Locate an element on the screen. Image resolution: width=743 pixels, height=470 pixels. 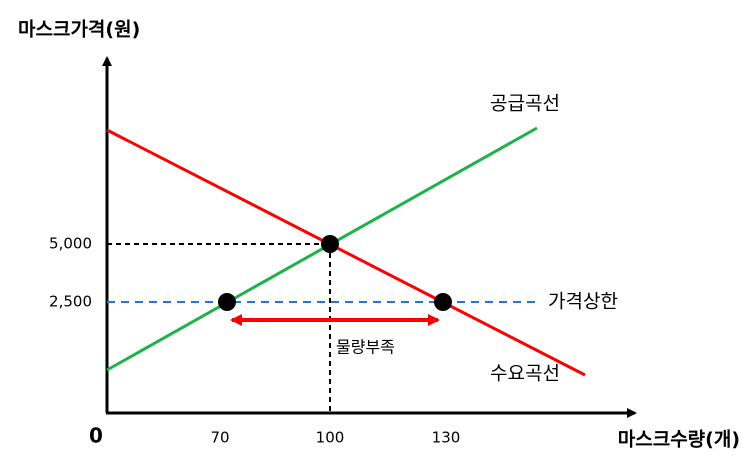
origin-label: 0 is located at coordinates (96, 436).